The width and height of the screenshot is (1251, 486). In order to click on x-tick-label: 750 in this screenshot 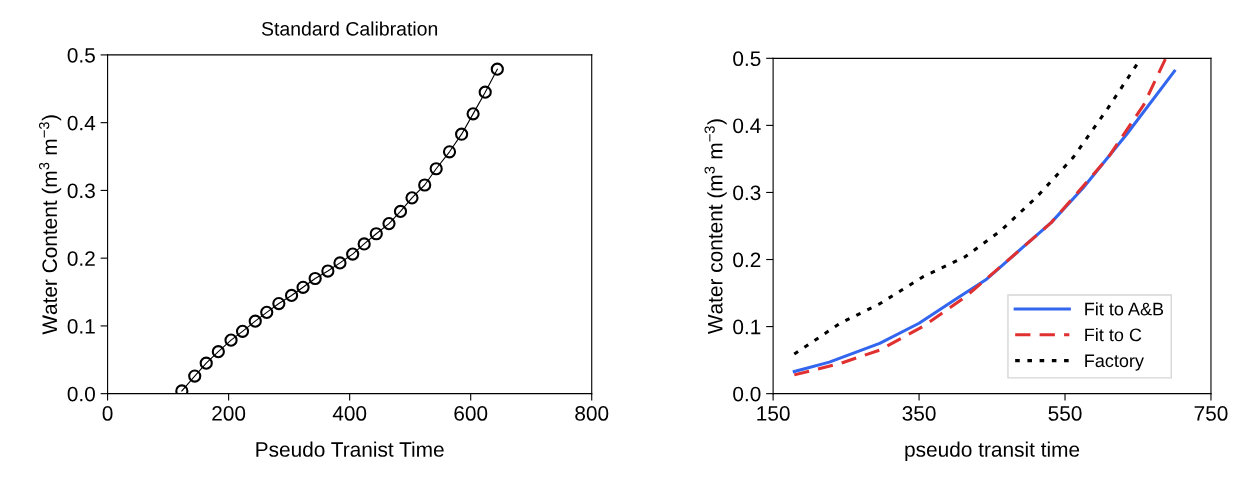, I will do `click(1211, 413)`.